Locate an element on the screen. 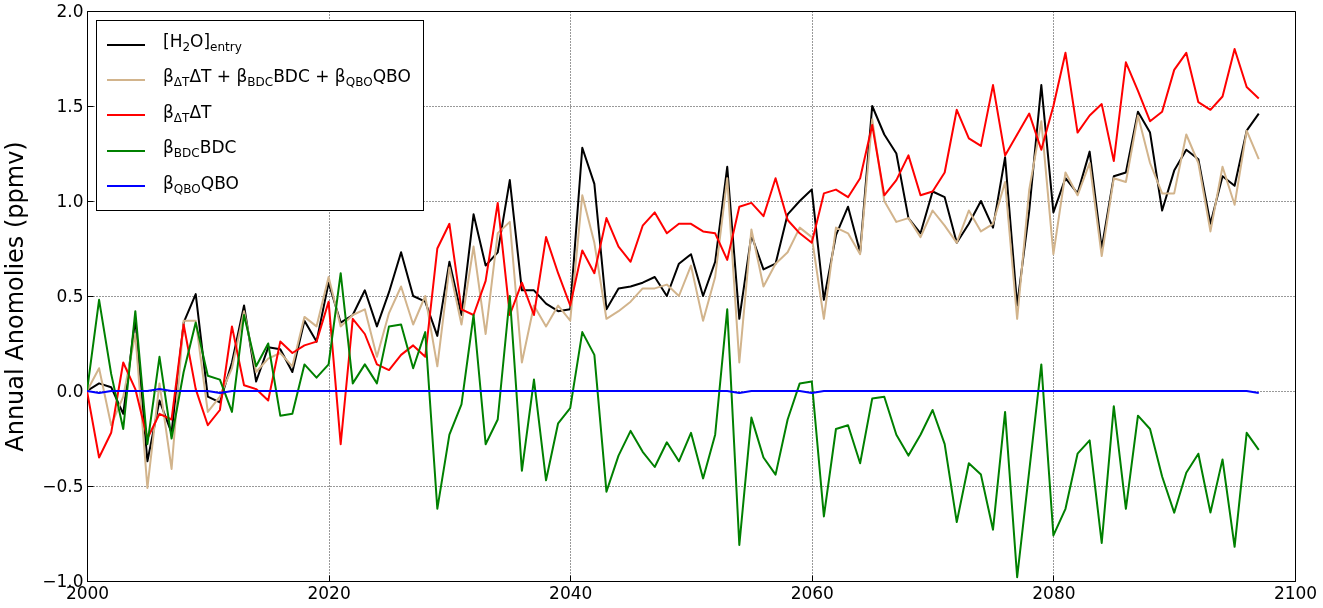 Image resolution: width=1323 pixels, height=608 pixels. y-tick-label: 1.5 is located at coordinates (70, 105).